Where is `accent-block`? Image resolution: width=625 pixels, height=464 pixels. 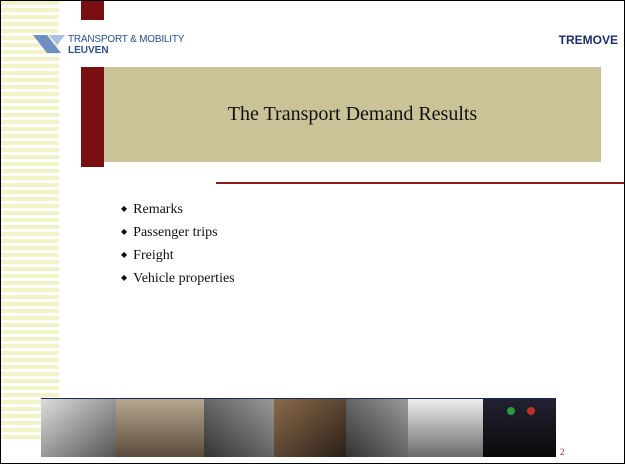
accent-block is located at coordinates (92, 10).